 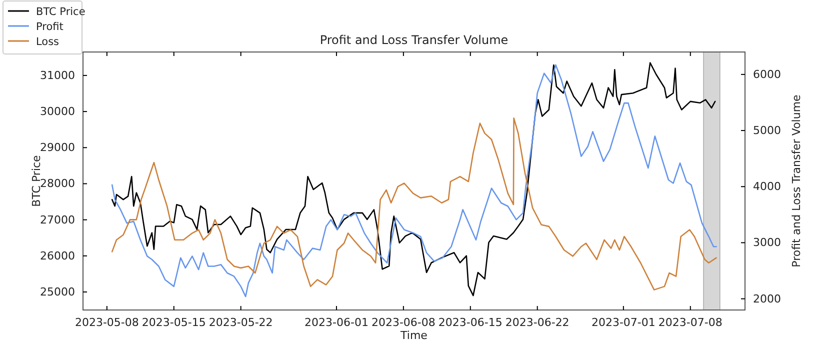 I want to click on y2-axis-title: Profit and Loss Transfer Volume, so click(x=796, y=181).